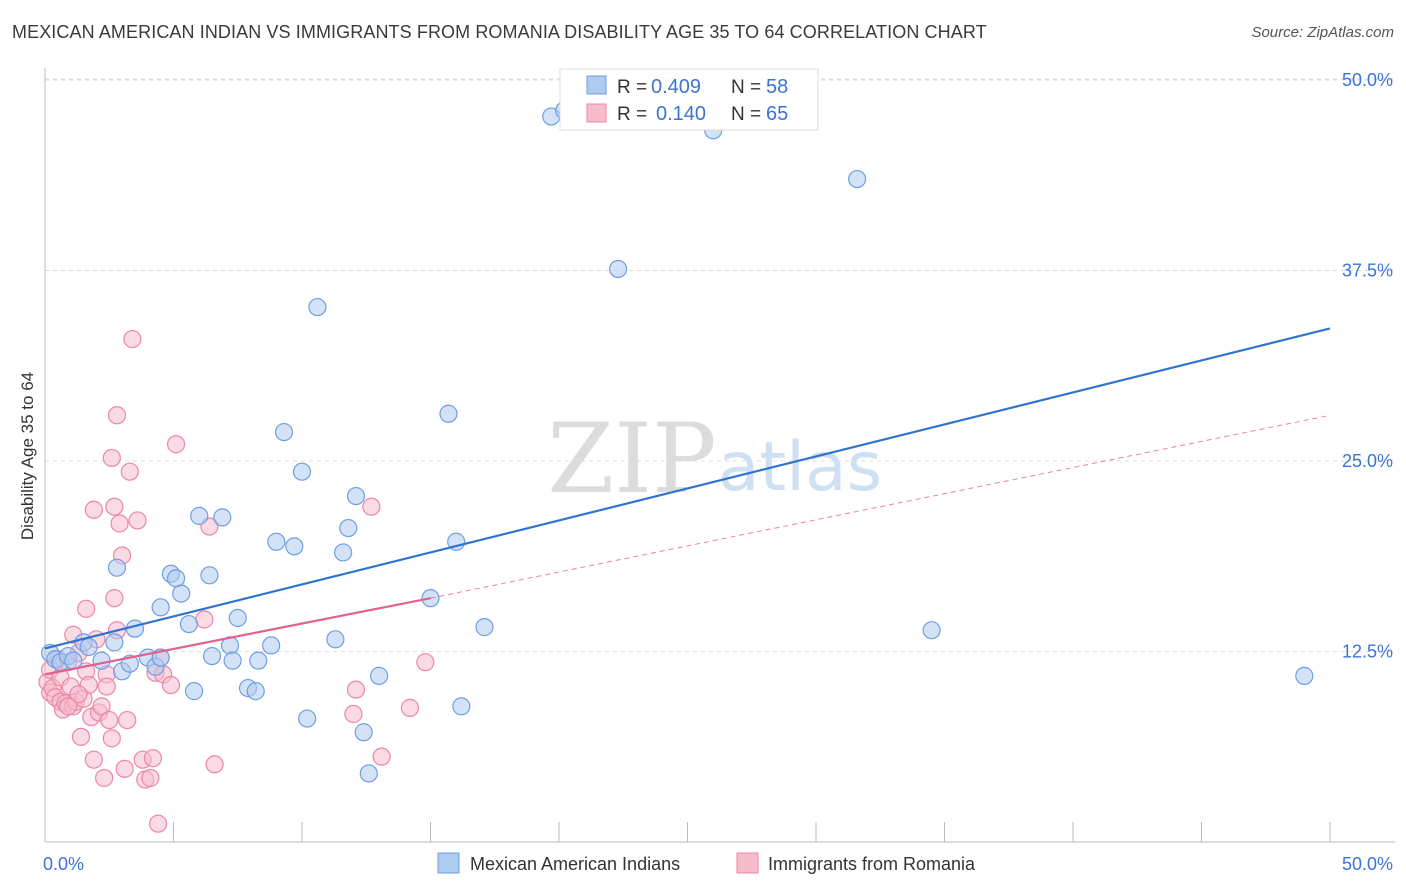 This screenshot has width=1406, height=892. Describe the element at coordinates (1367, 271) in the screenshot. I see `y-tick-label: 37.5%` at that location.